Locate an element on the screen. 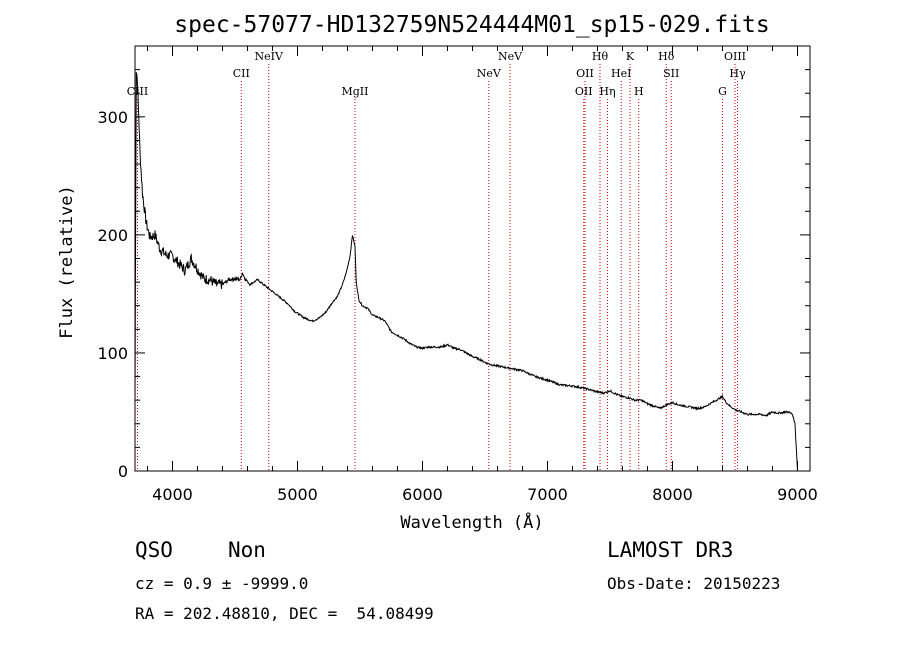 The image size is (900, 649). emission-line-label: MgII is located at coordinates (355, 91).